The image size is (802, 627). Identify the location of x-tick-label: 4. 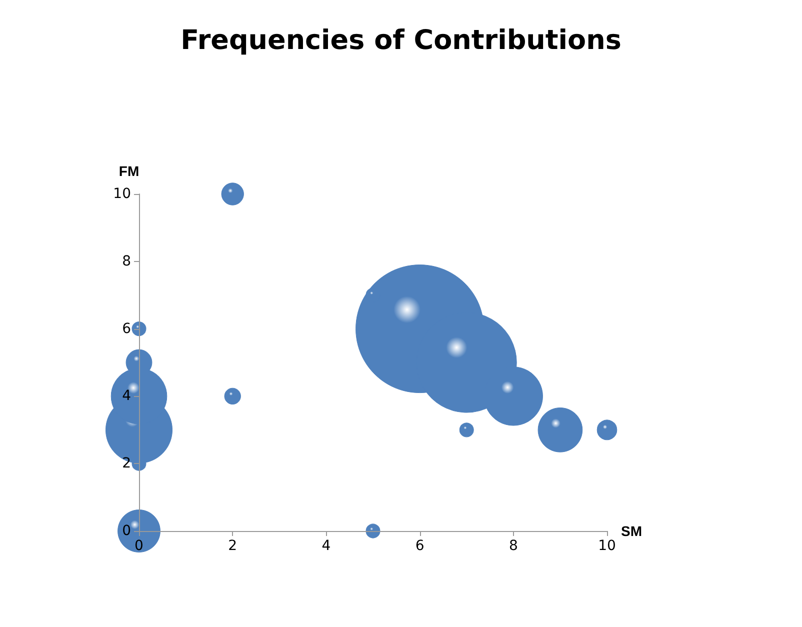
(326, 546).